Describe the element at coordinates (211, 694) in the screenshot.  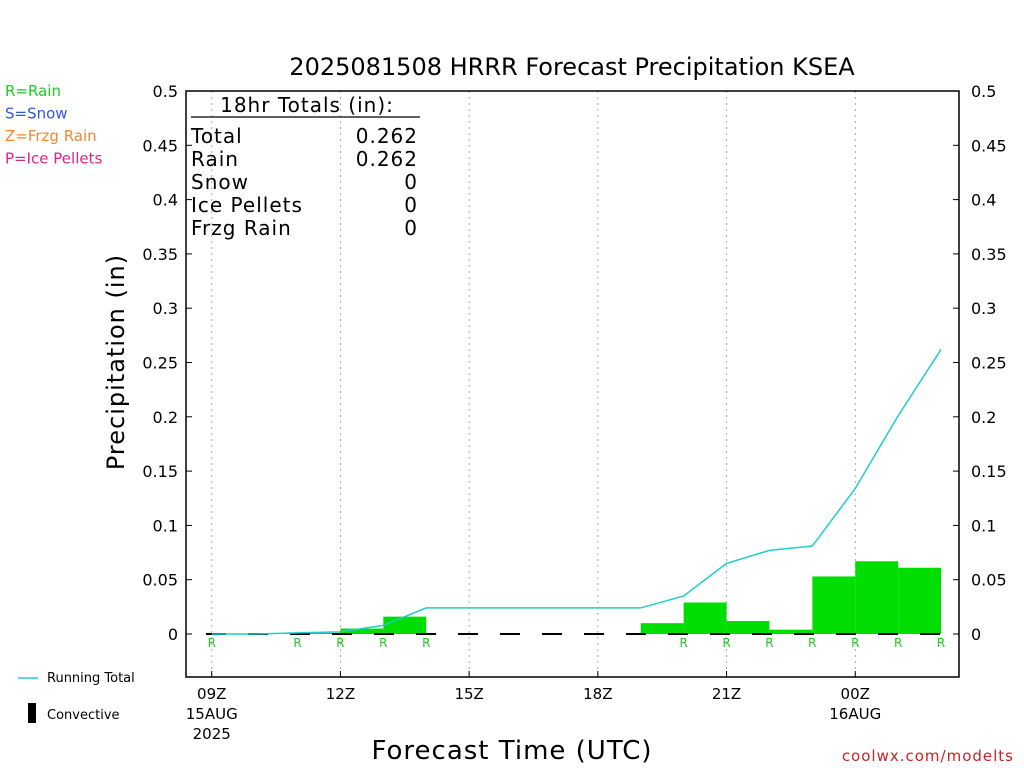
I see `x-tick-label: 09Z` at that location.